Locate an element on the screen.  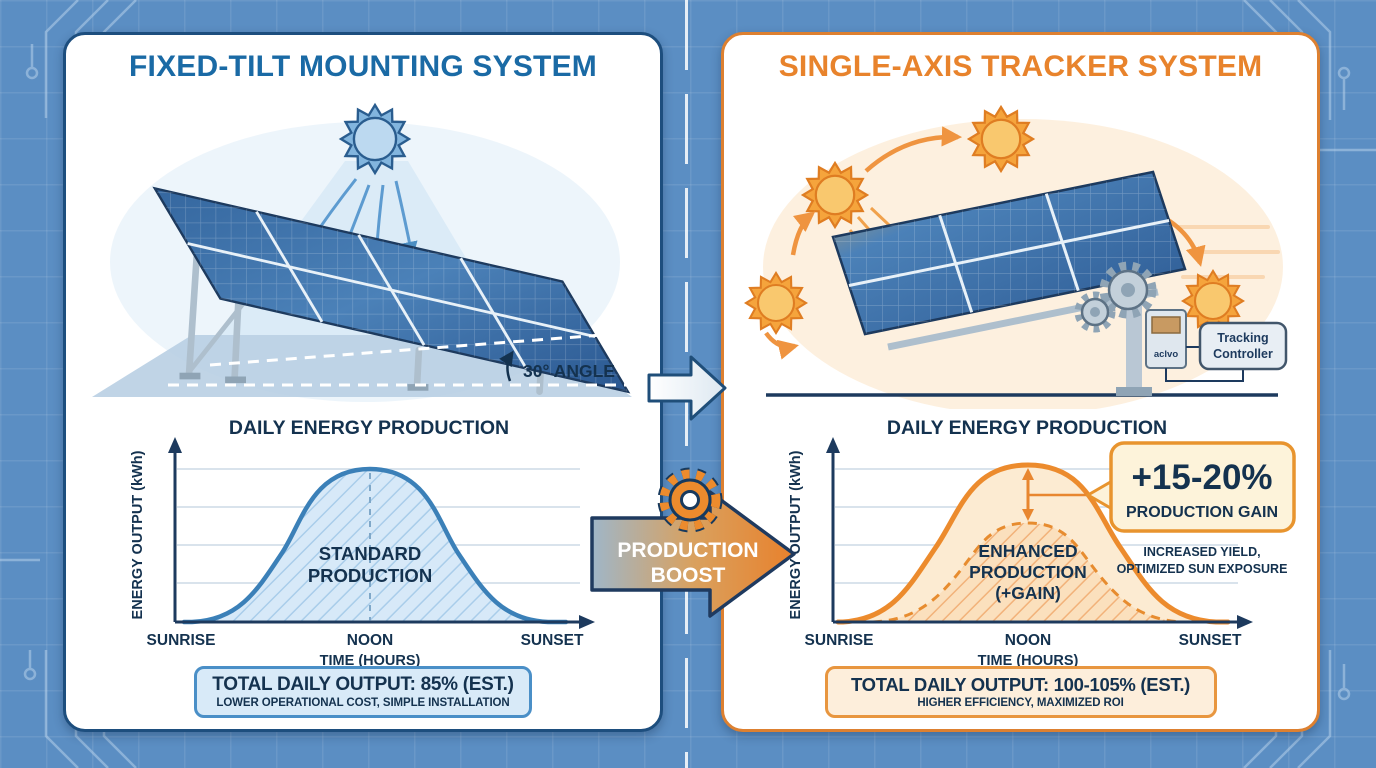
left-output-total: TOTAL DAILY OUTPUT: 85% (EST.) is located at coordinates (363, 684).